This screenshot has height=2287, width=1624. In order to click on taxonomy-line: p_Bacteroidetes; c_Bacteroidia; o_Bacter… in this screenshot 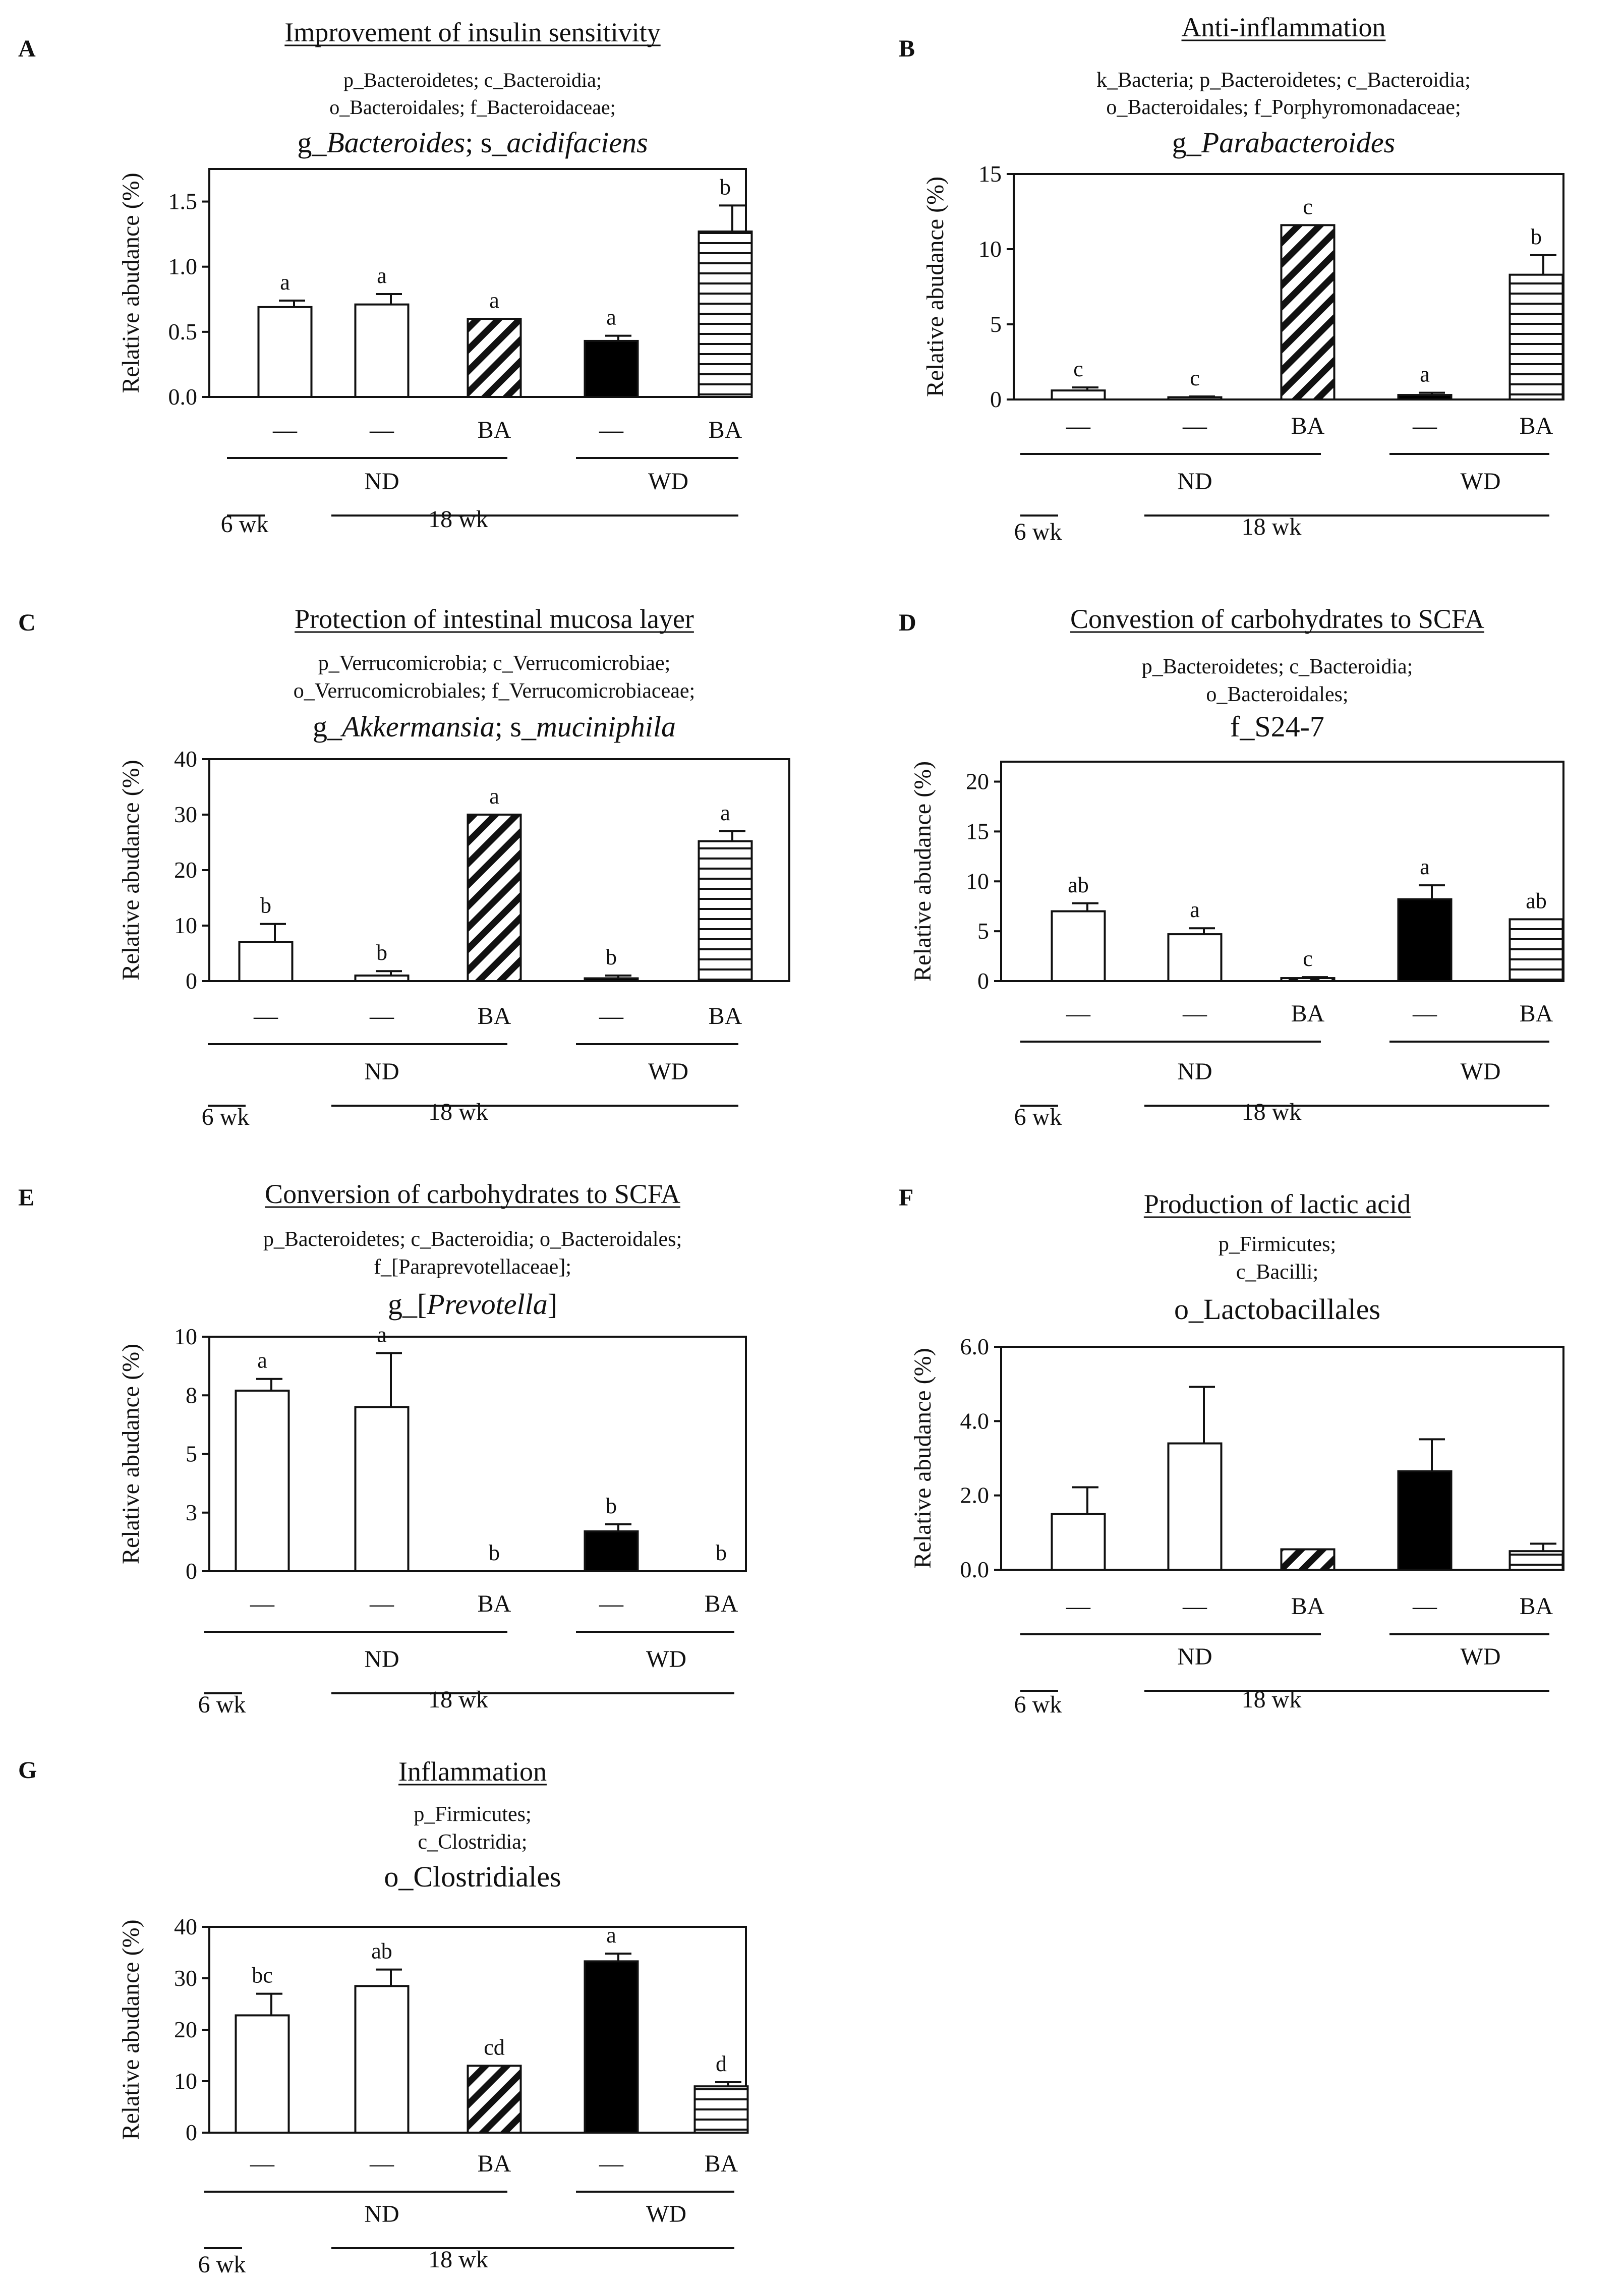, I will do `click(472, 1239)`.